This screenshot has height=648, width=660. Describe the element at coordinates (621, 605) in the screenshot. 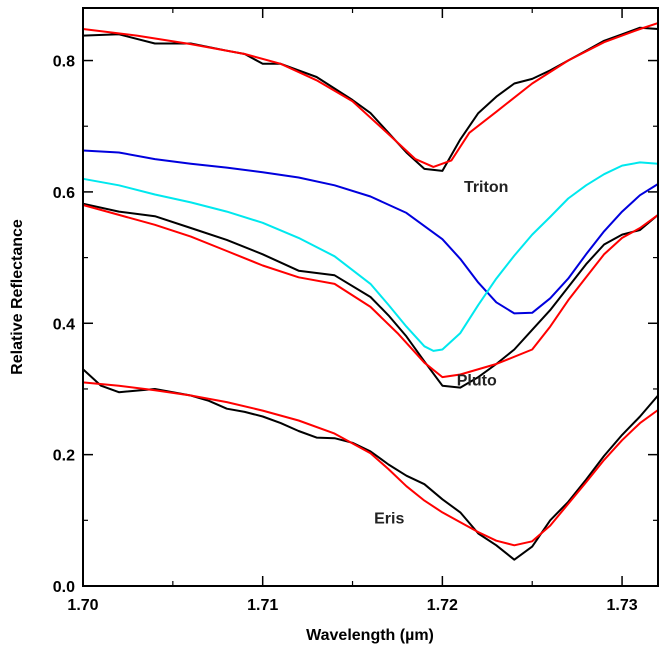

I see `x-tick-label: 1.73` at that location.